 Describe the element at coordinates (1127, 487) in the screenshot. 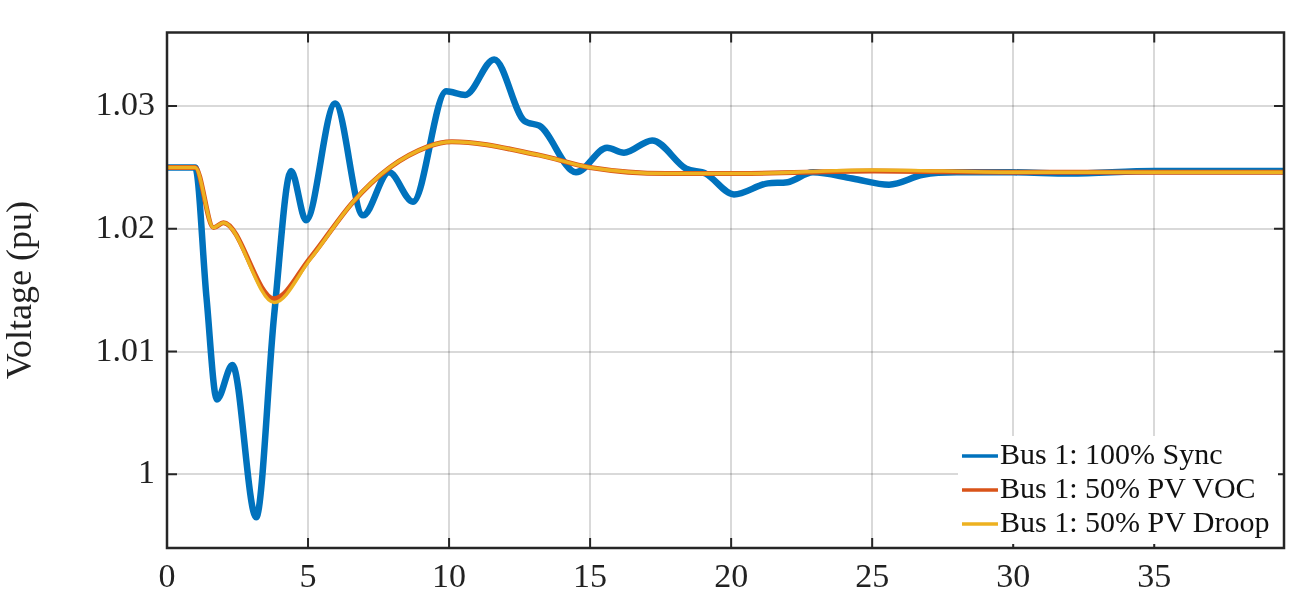

I see `legend-label: Bus 1: 50% PV VOC` at that location.